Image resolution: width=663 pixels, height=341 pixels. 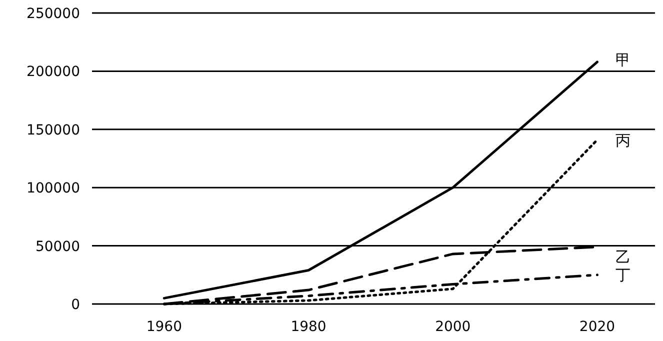 I want to click on y-tick-label: 200000, so click(x=53, y=72).